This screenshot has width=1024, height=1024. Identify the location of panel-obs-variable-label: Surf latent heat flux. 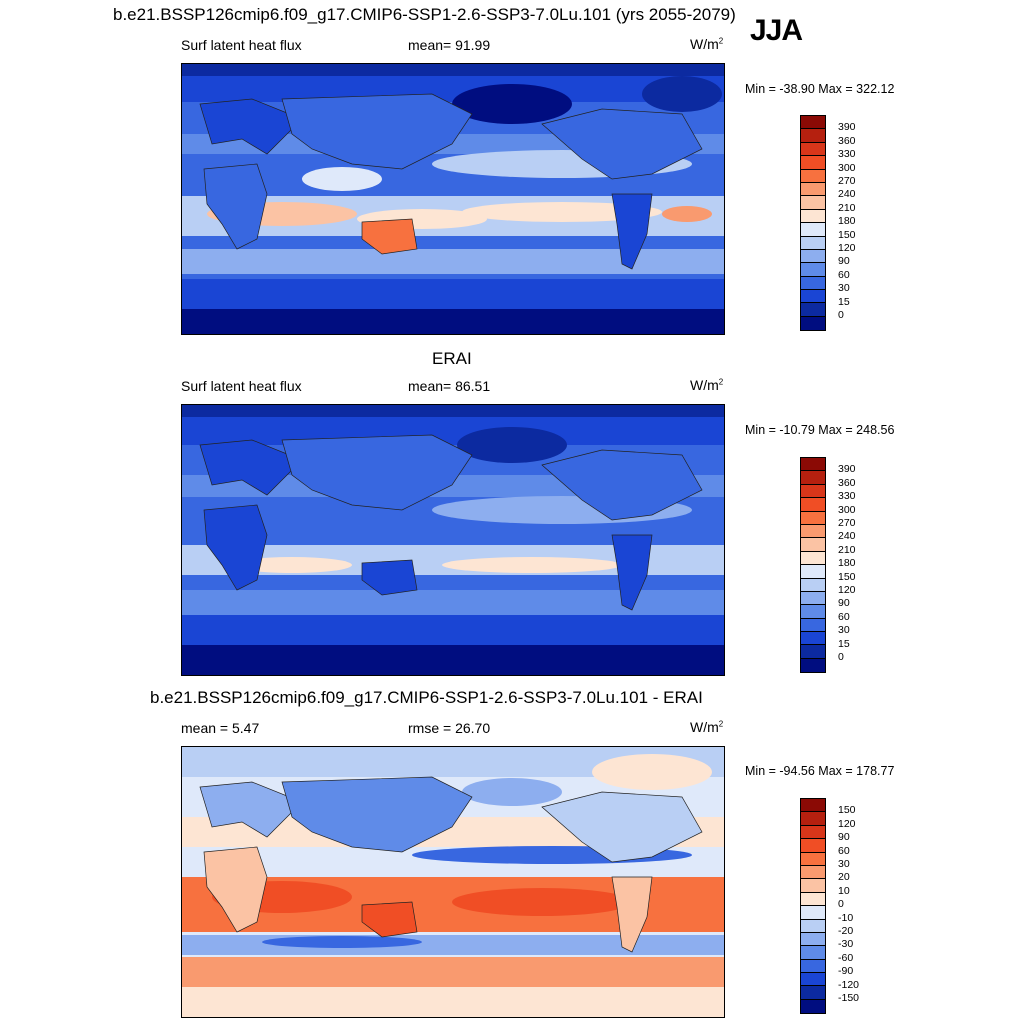
(241, 386).